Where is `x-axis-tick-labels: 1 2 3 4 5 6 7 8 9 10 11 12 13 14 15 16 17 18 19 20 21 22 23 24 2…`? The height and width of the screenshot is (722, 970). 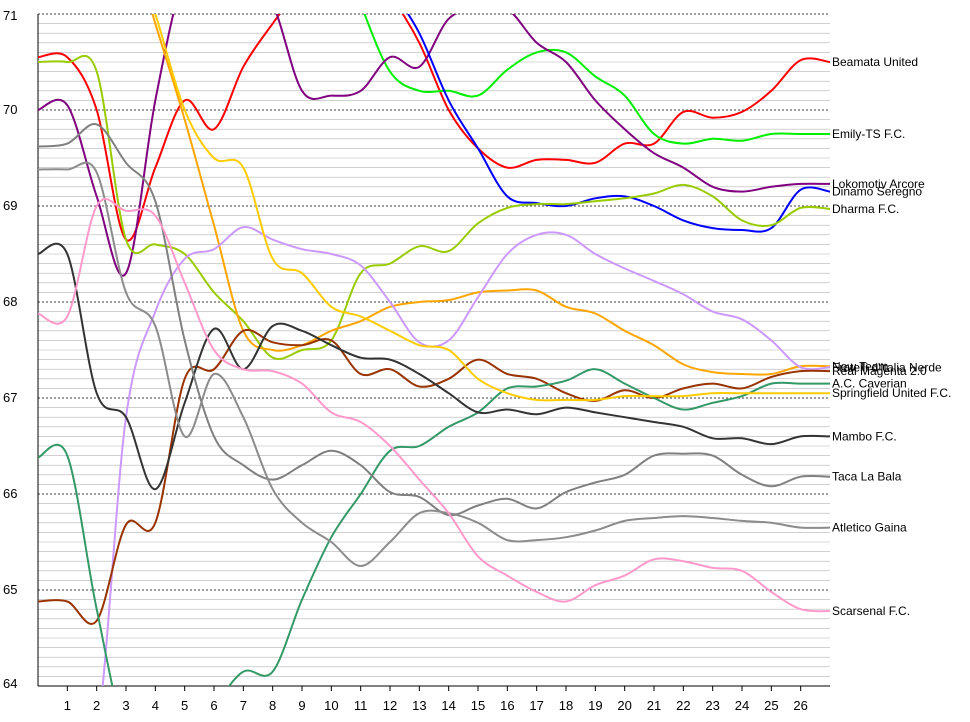 x-axis-tick-labels: 1 2 3 4 5 6 7 8 9 10 11 12 13 14 15 16 17 18 19 20 21 22 23 24 2… is located at coordinates (436, 699).